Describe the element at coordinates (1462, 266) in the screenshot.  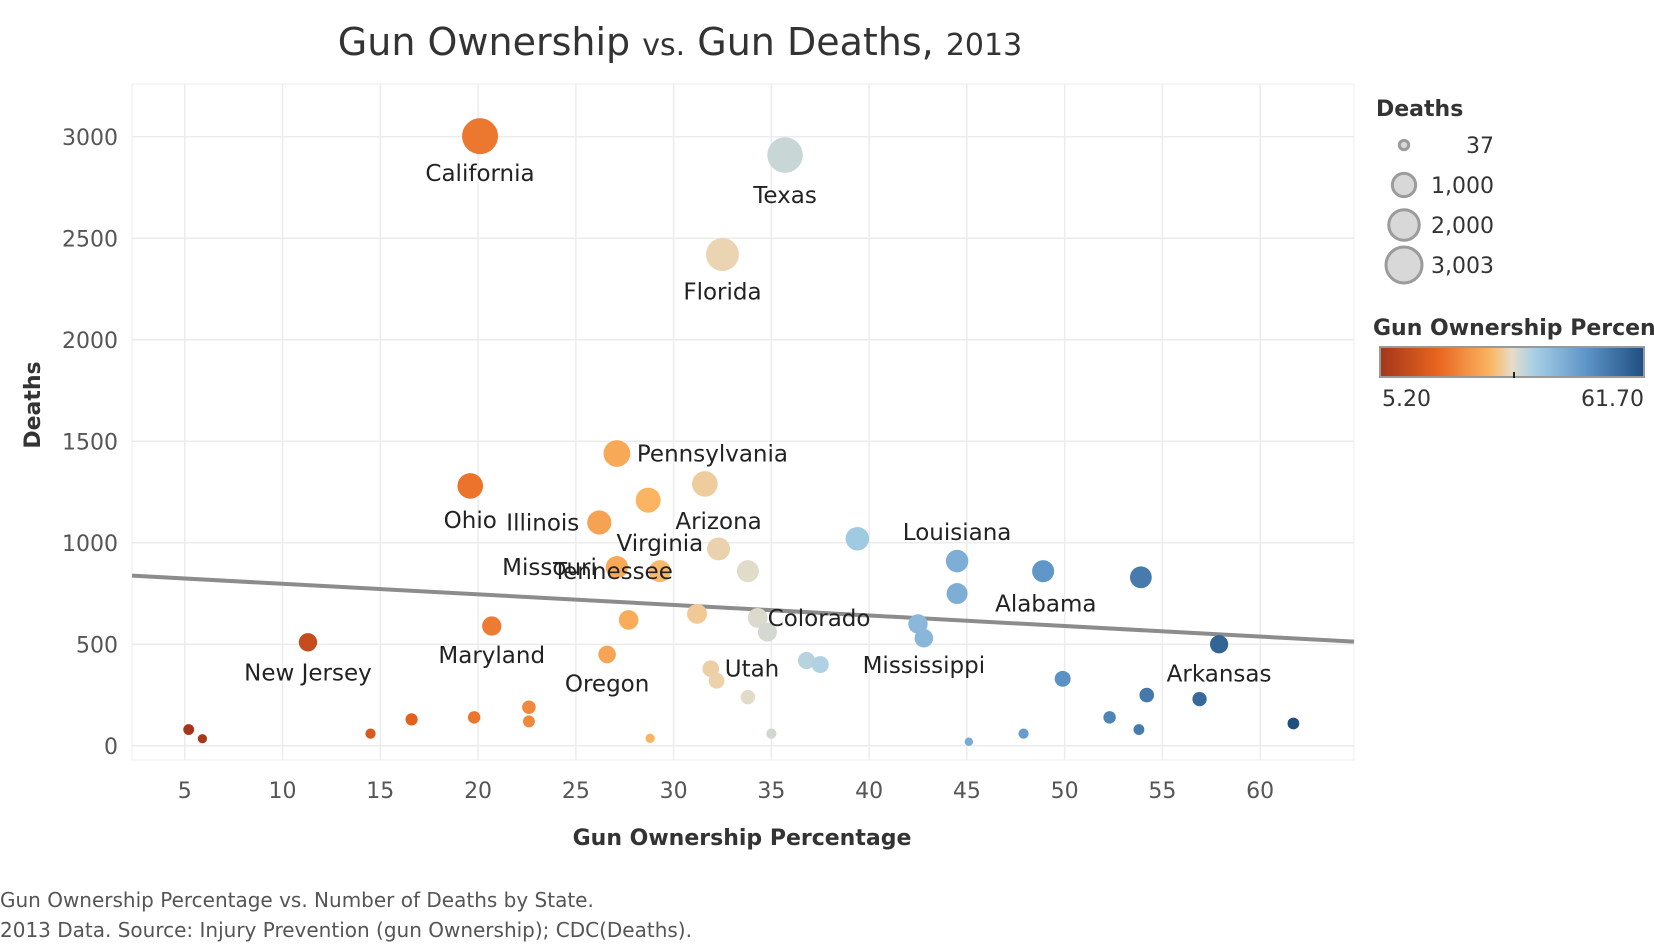
I see `size-legend-label: 3,003` at that location.